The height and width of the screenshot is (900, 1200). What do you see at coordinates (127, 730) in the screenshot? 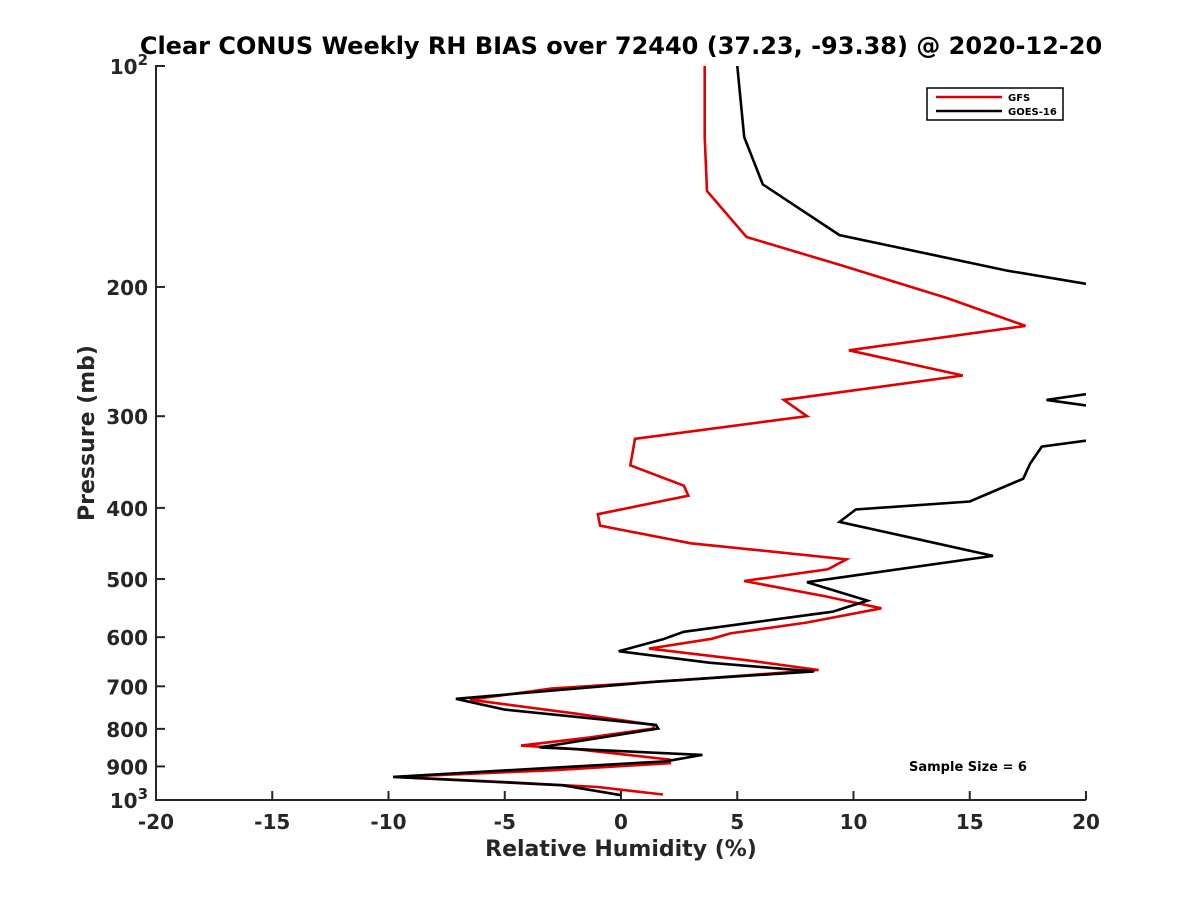
I see `y-tick-label: 800` at bounding box center [127, 730].